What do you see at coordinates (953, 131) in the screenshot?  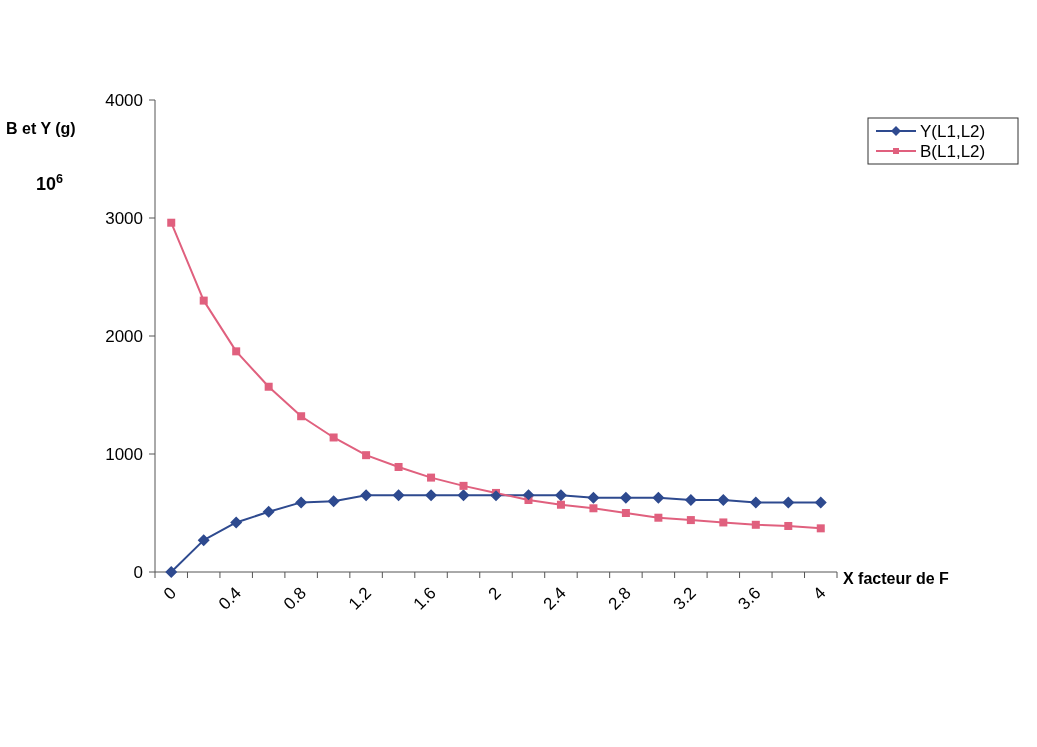 I see `legend-label: Y(L1,L2)` at bounding box center [953, 131].